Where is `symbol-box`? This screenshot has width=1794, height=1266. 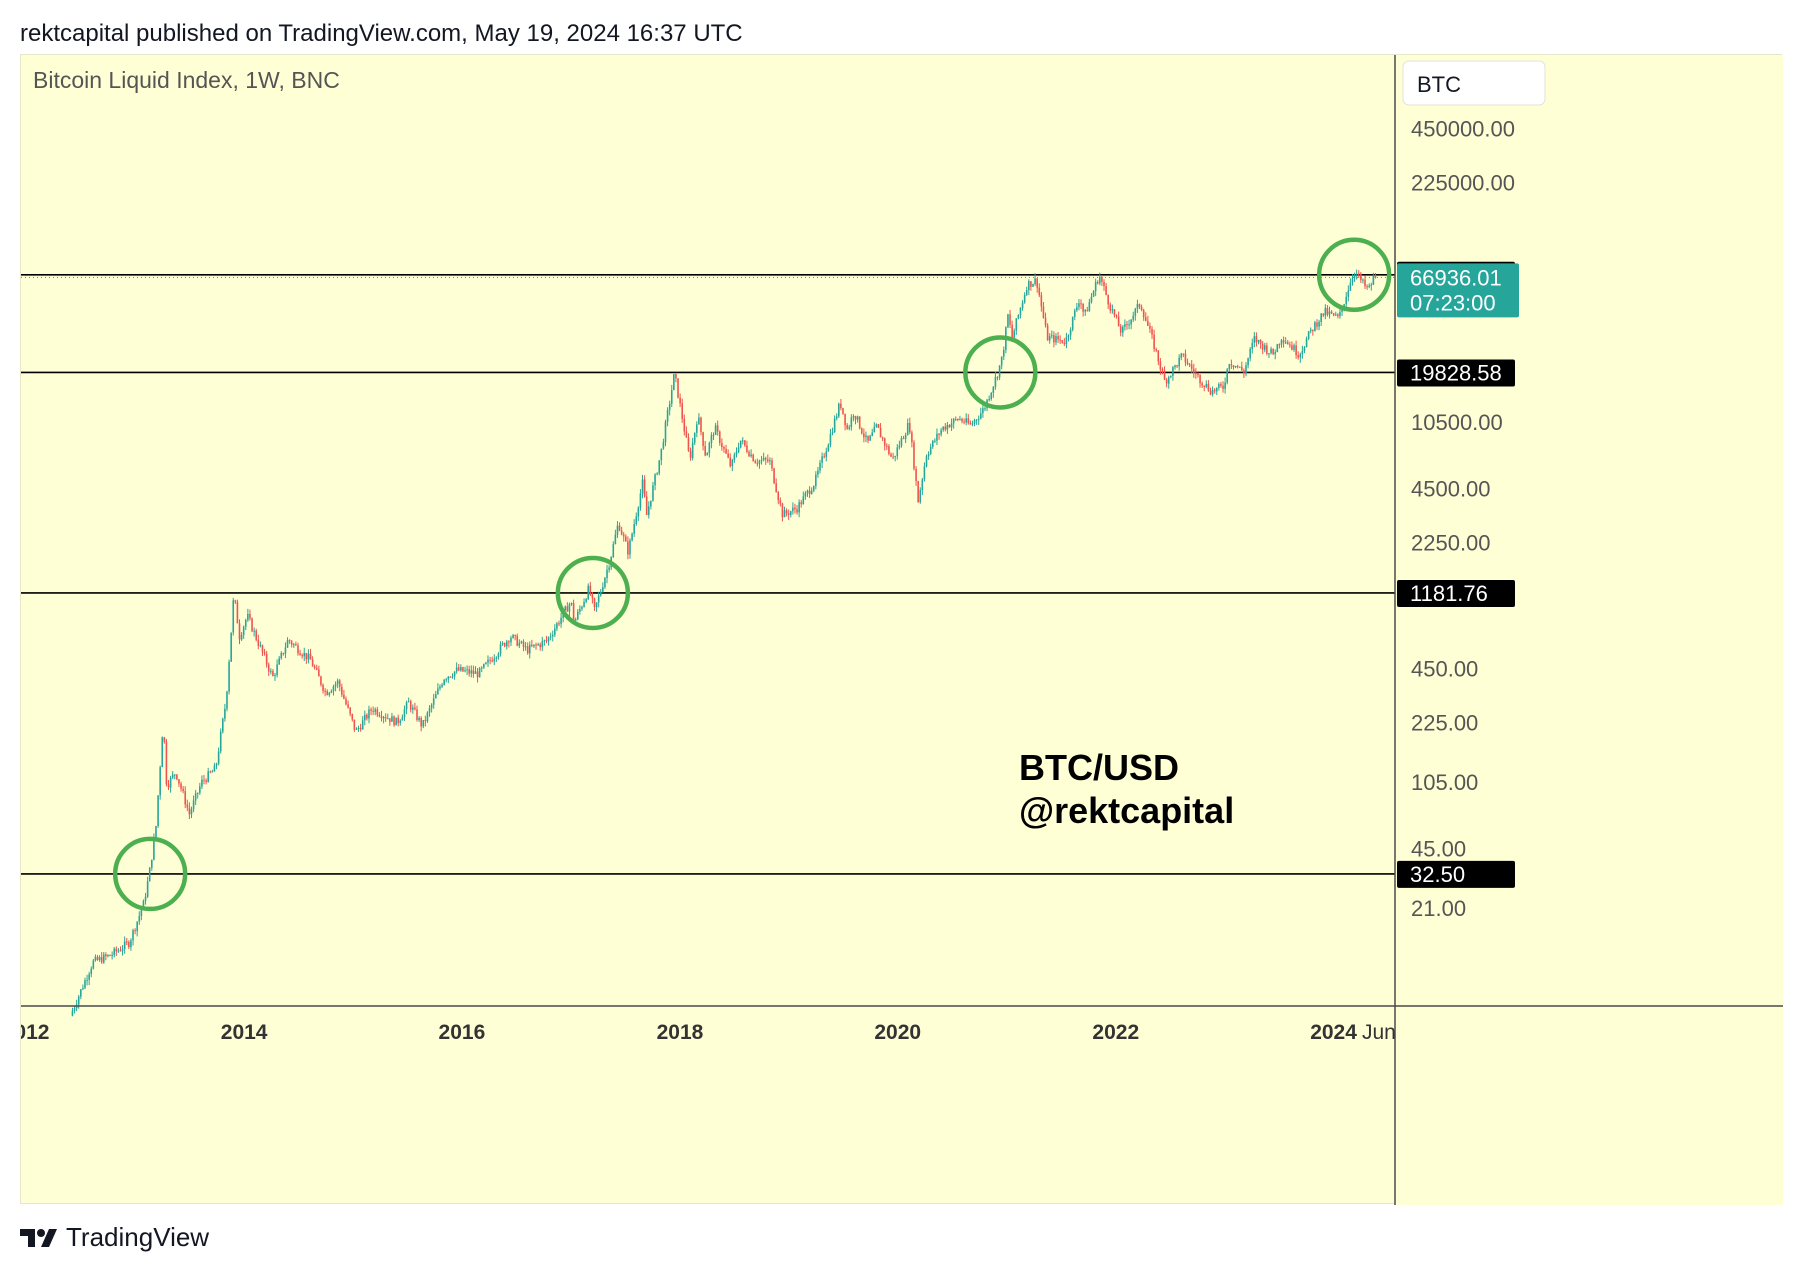 symbol-box is located at coordinates (1474, 83).